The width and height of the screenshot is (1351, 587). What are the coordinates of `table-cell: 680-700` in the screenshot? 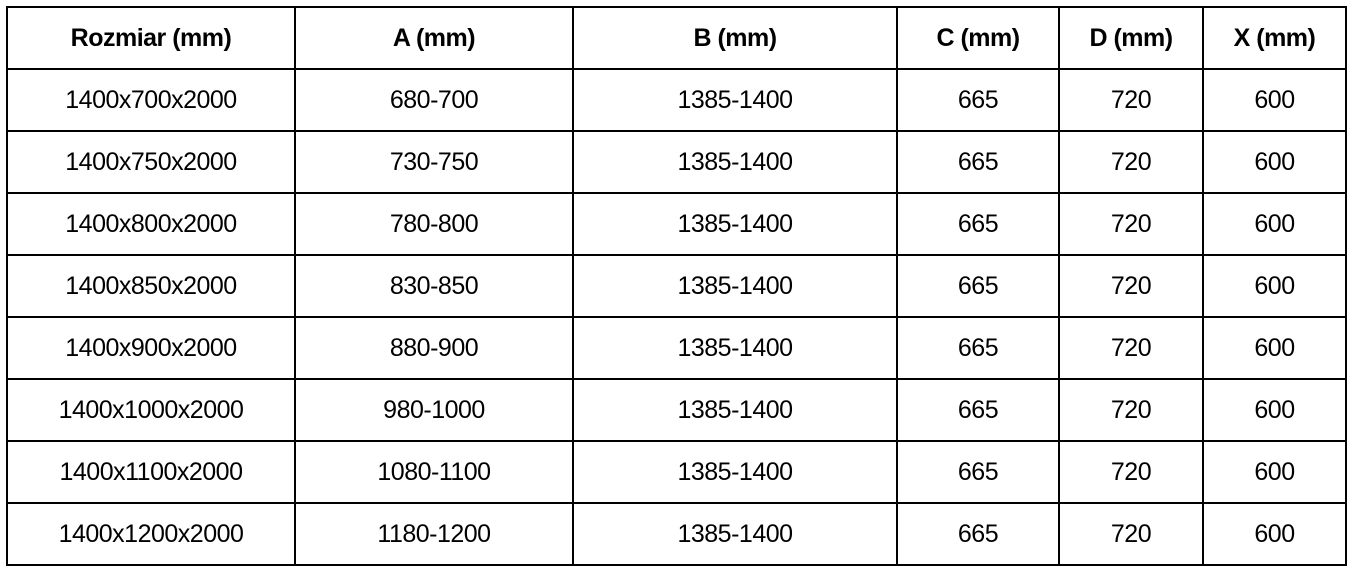 It's located at (434, 100).